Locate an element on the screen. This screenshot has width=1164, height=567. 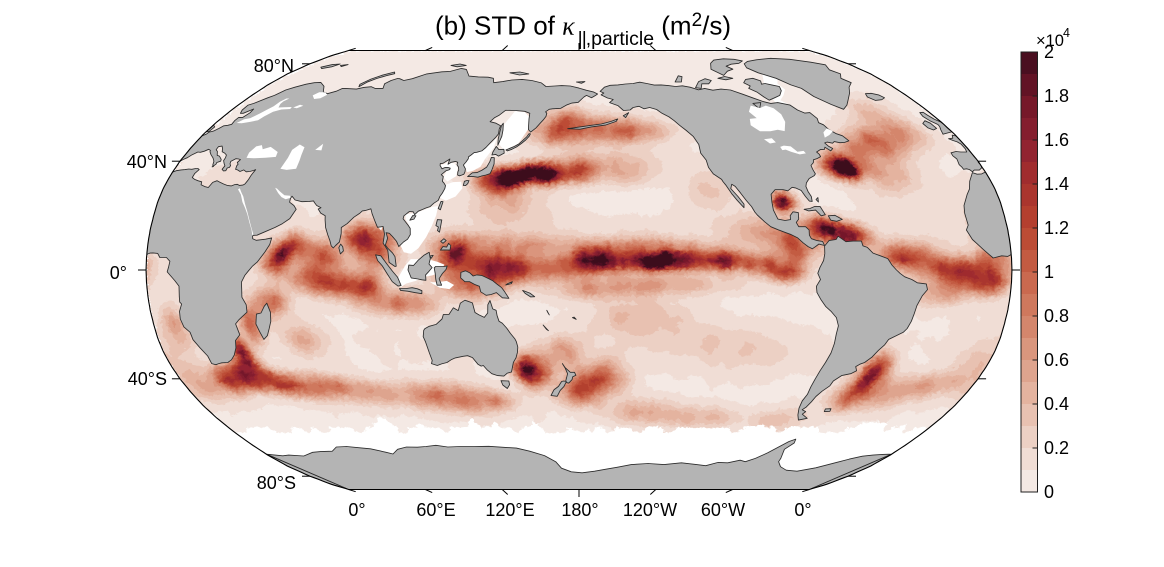
svg-text: 4 is located at coordinates (1066, 33).